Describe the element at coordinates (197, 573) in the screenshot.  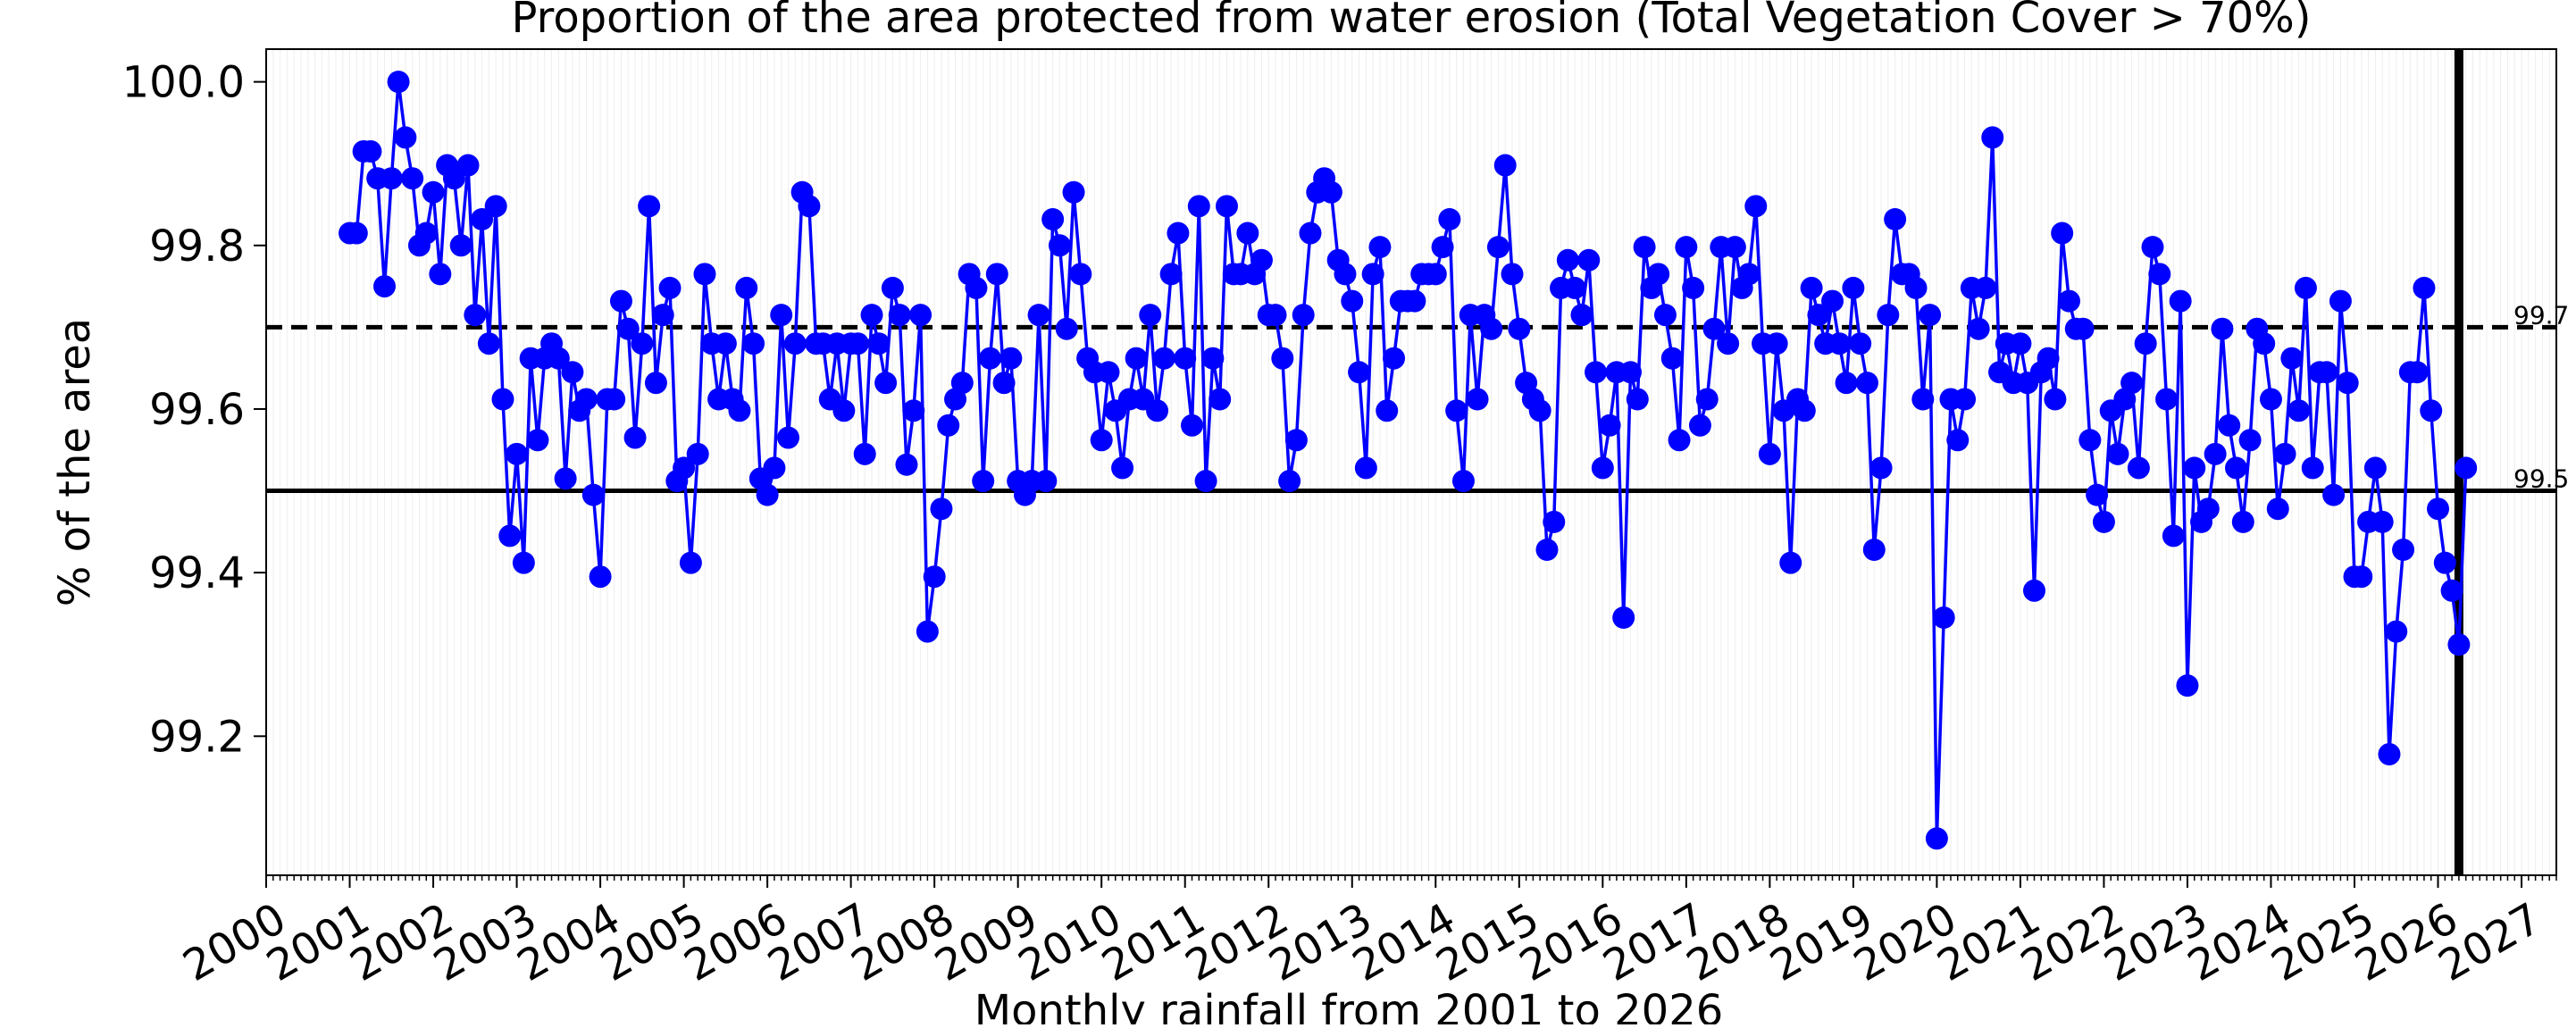
I see `y-tick-label: 99.4` at that location.